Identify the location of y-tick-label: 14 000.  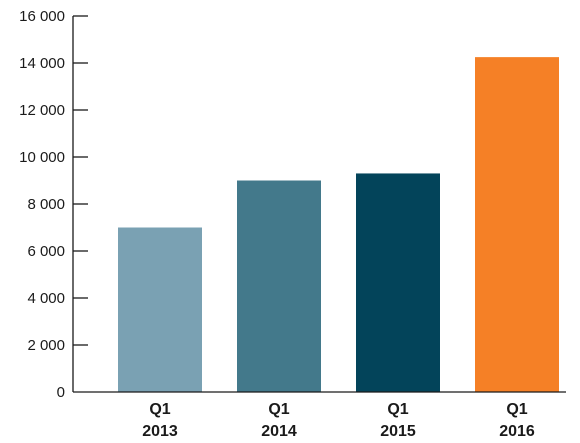
(42, 63).